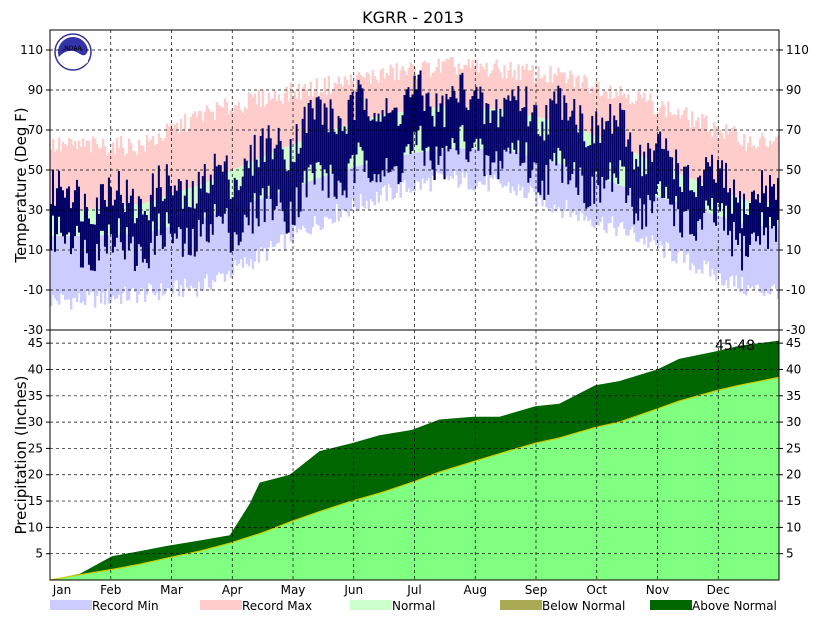 The height and width of the screenshot is (624, 827). I want to click on normal-range-bar, so click(462, 128).